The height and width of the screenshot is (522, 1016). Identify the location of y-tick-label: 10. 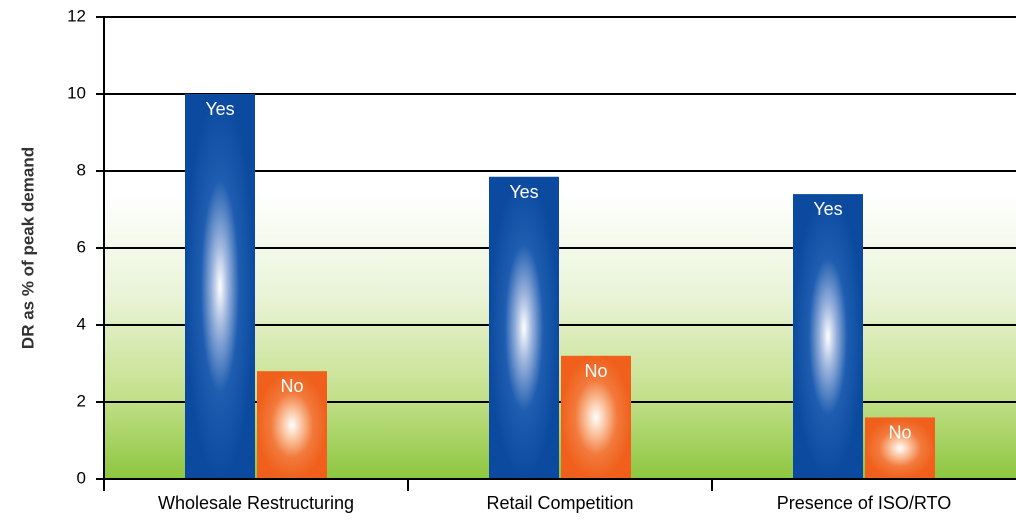
(76, 92).